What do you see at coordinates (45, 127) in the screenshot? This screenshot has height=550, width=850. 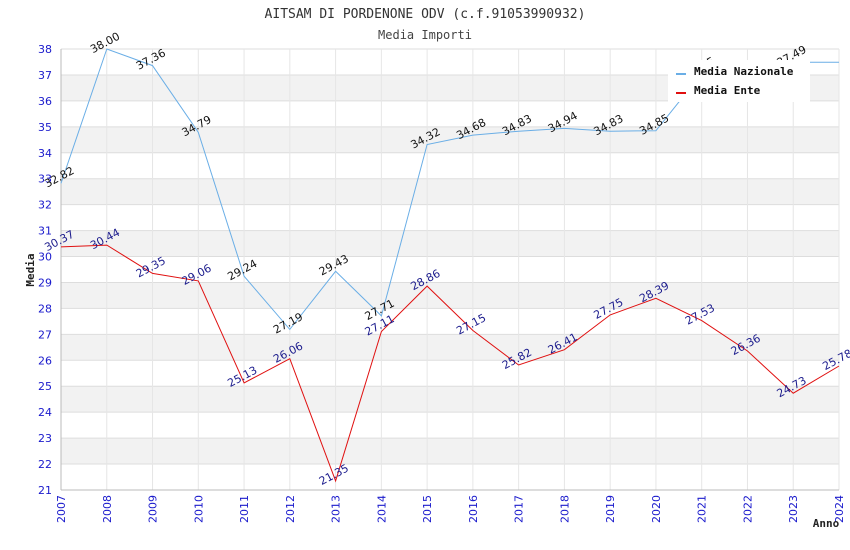 I see `y-tick-label: 35` at bounding box center [45, 127].